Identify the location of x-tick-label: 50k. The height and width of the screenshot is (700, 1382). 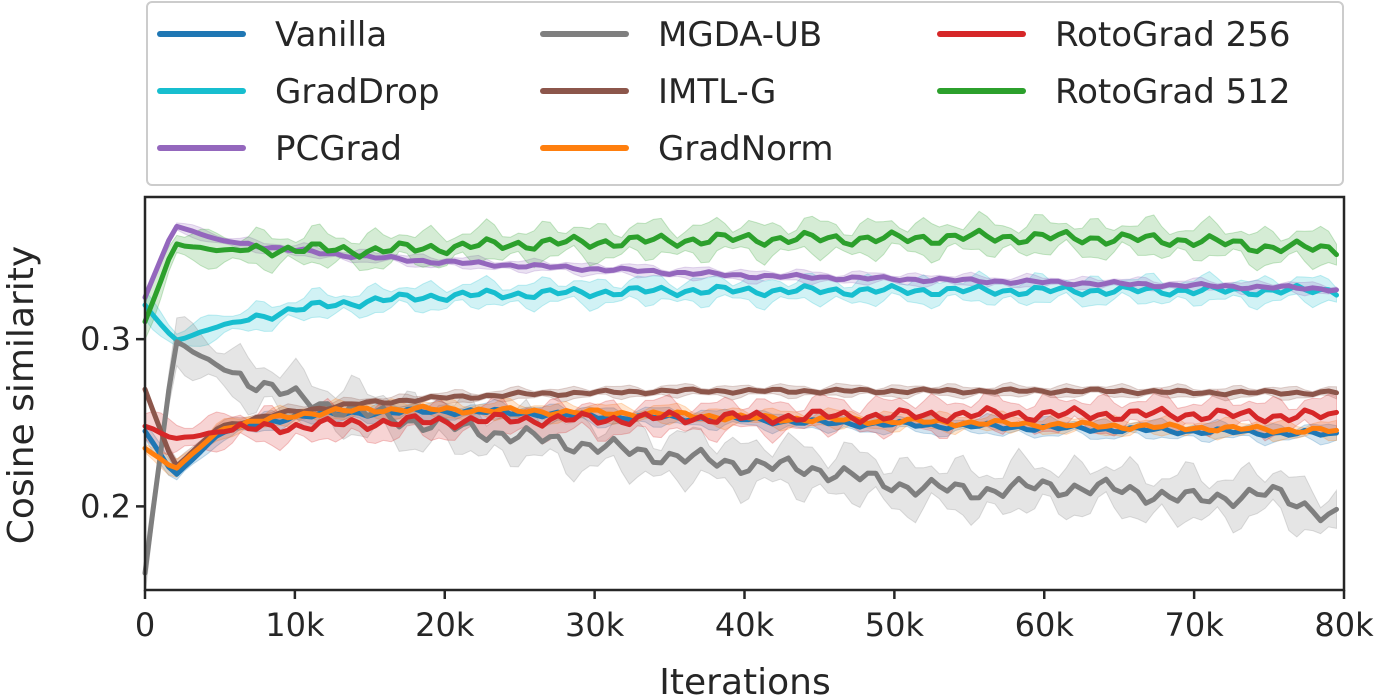
(895, 625).